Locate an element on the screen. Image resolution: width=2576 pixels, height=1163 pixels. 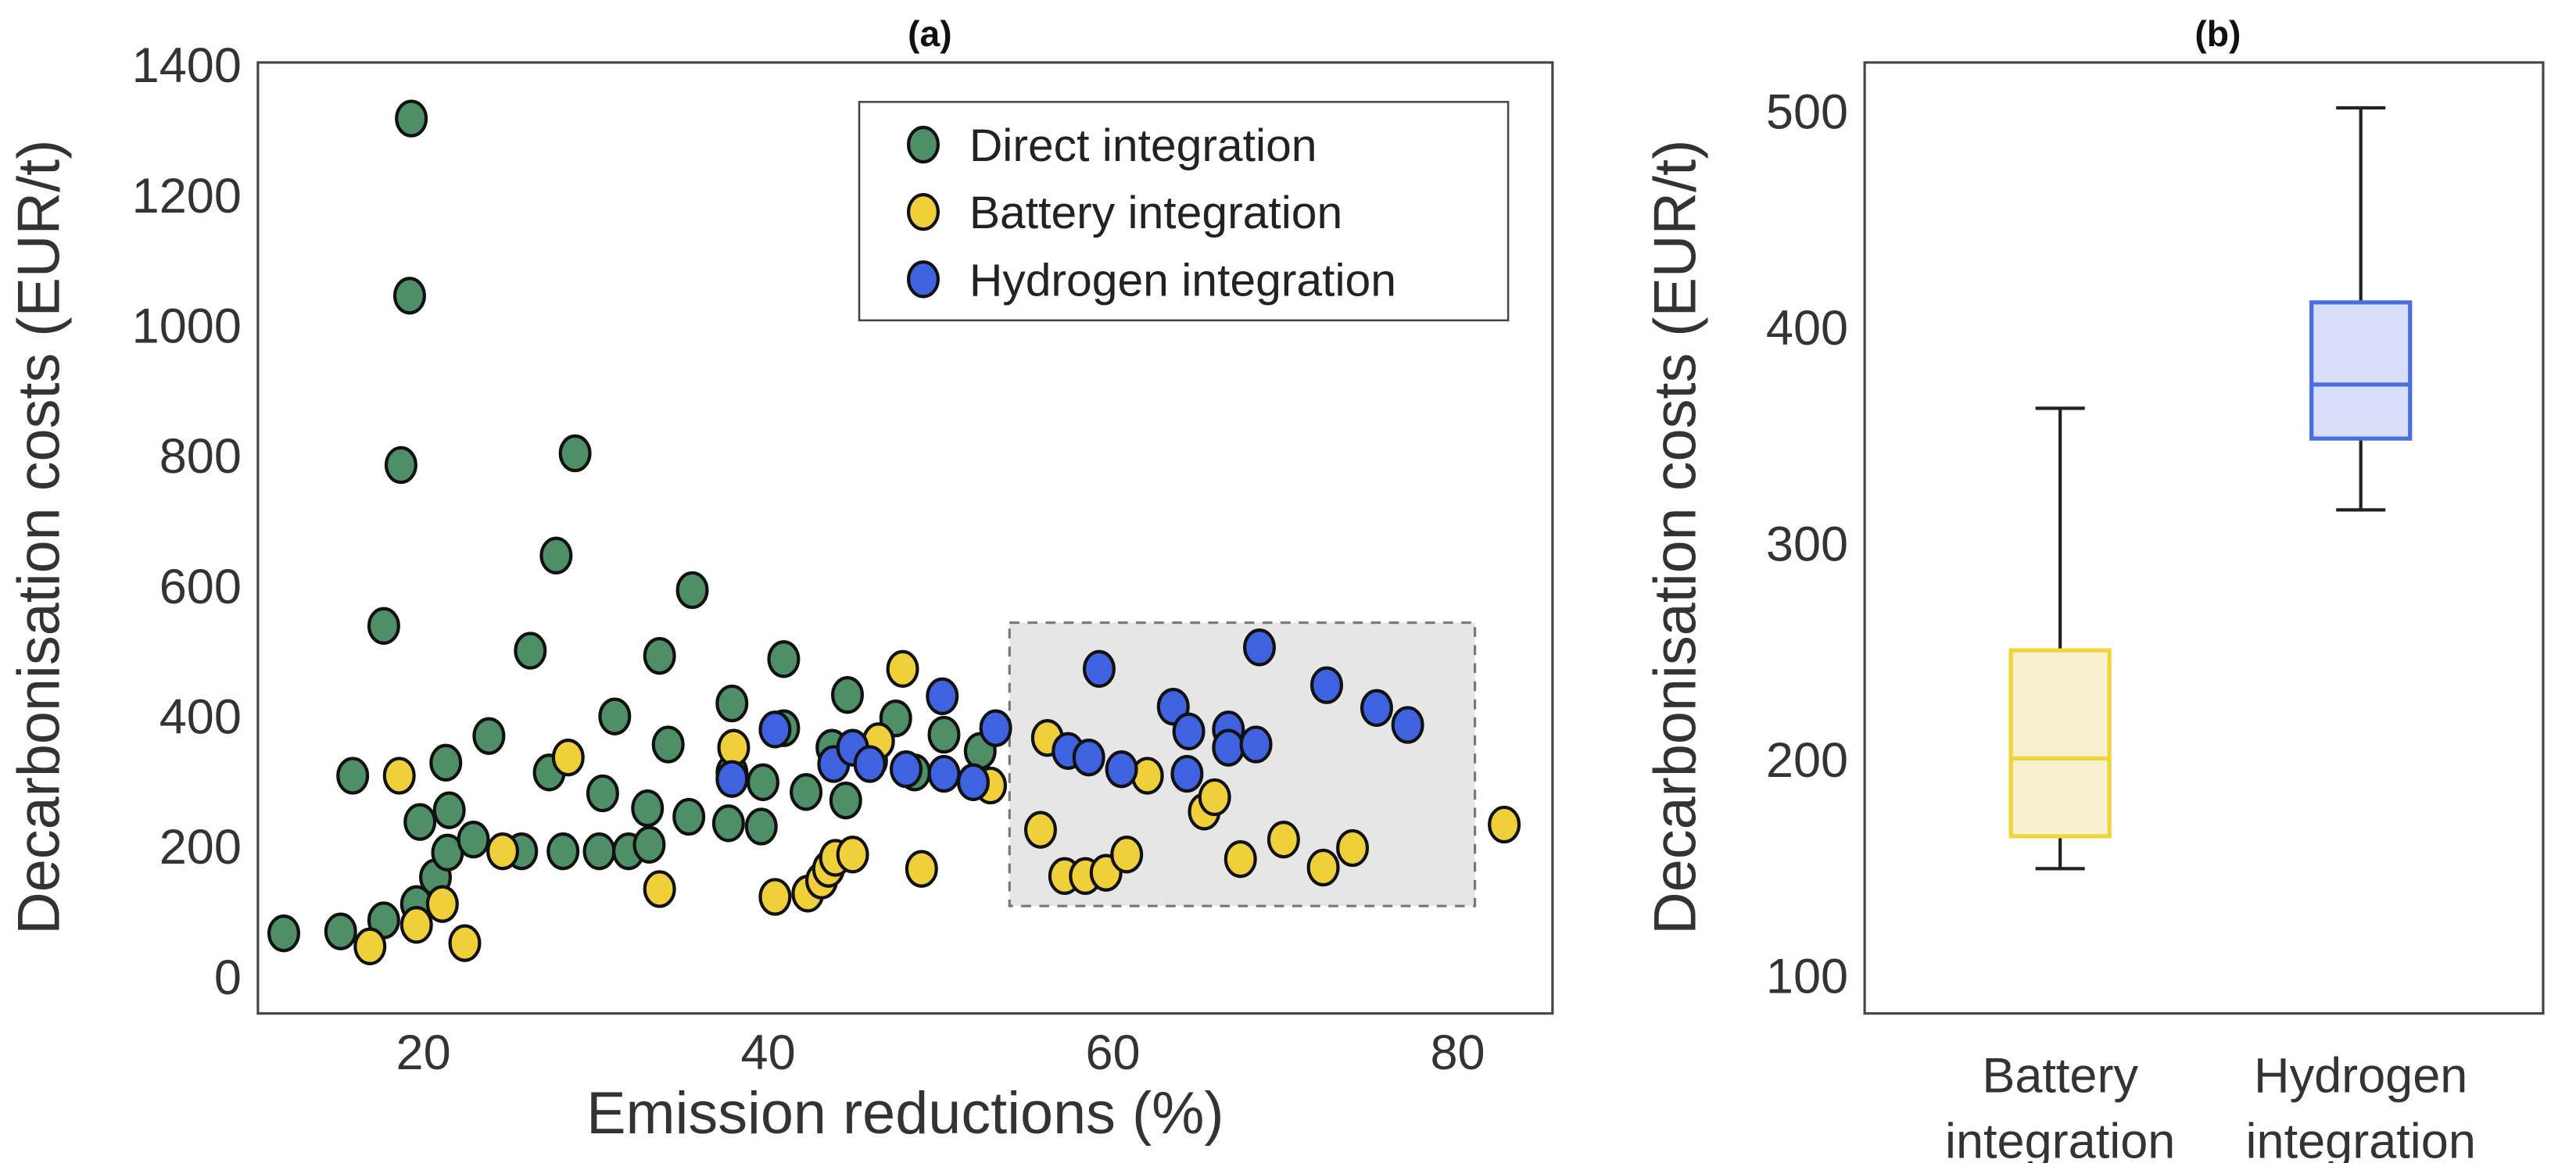
box-battery is located at coordinates (2060, 638).